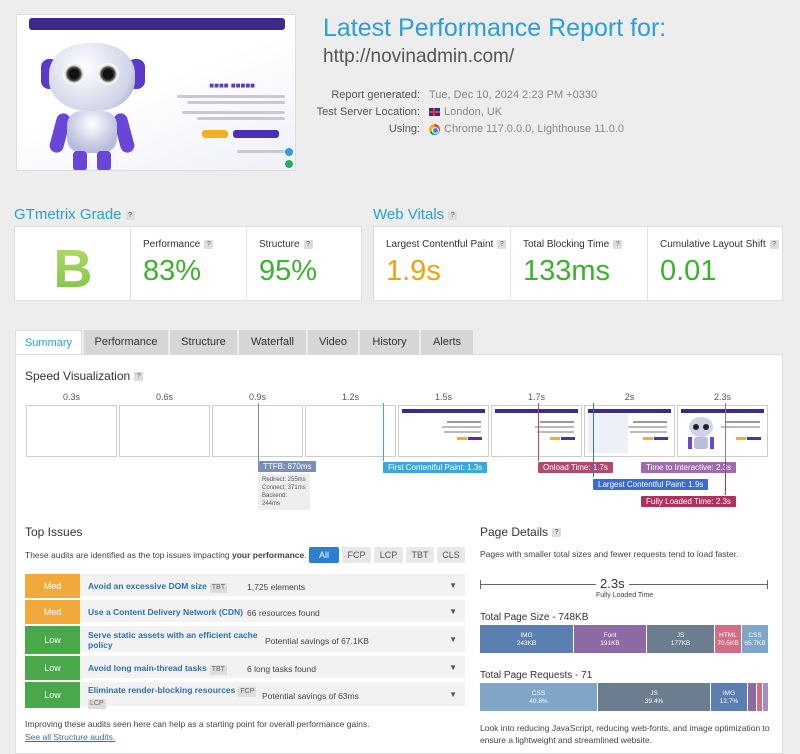 The height and width of the screenshot is (754, 800). What do you see at coordinates (567, 271) in the screenshot?
I see `tbt-value: 133ms` at bounding box center [567, 271].